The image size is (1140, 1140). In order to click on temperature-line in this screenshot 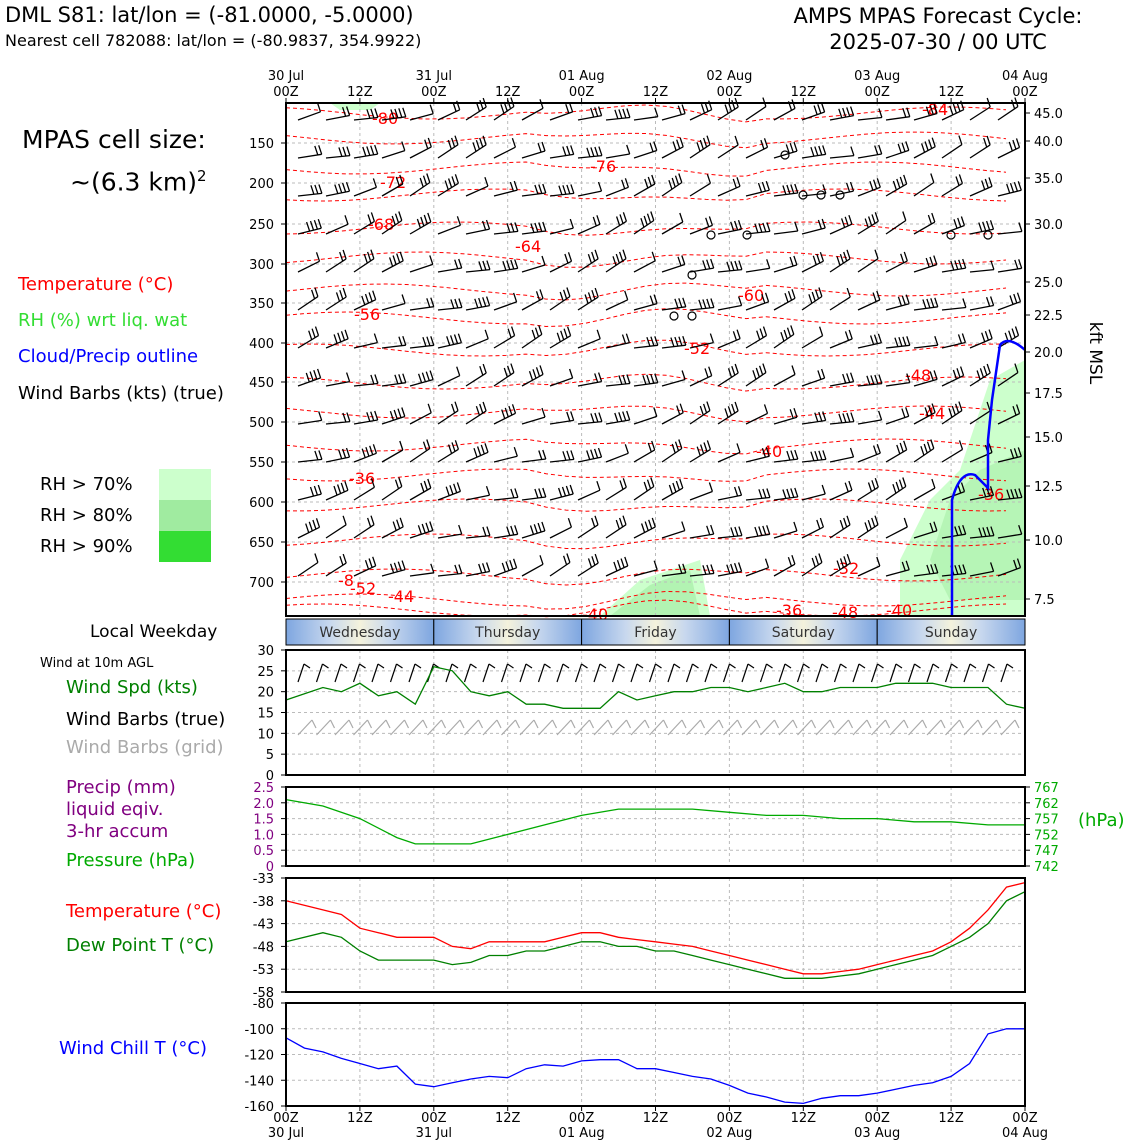, I will do `click(655, 928)`.